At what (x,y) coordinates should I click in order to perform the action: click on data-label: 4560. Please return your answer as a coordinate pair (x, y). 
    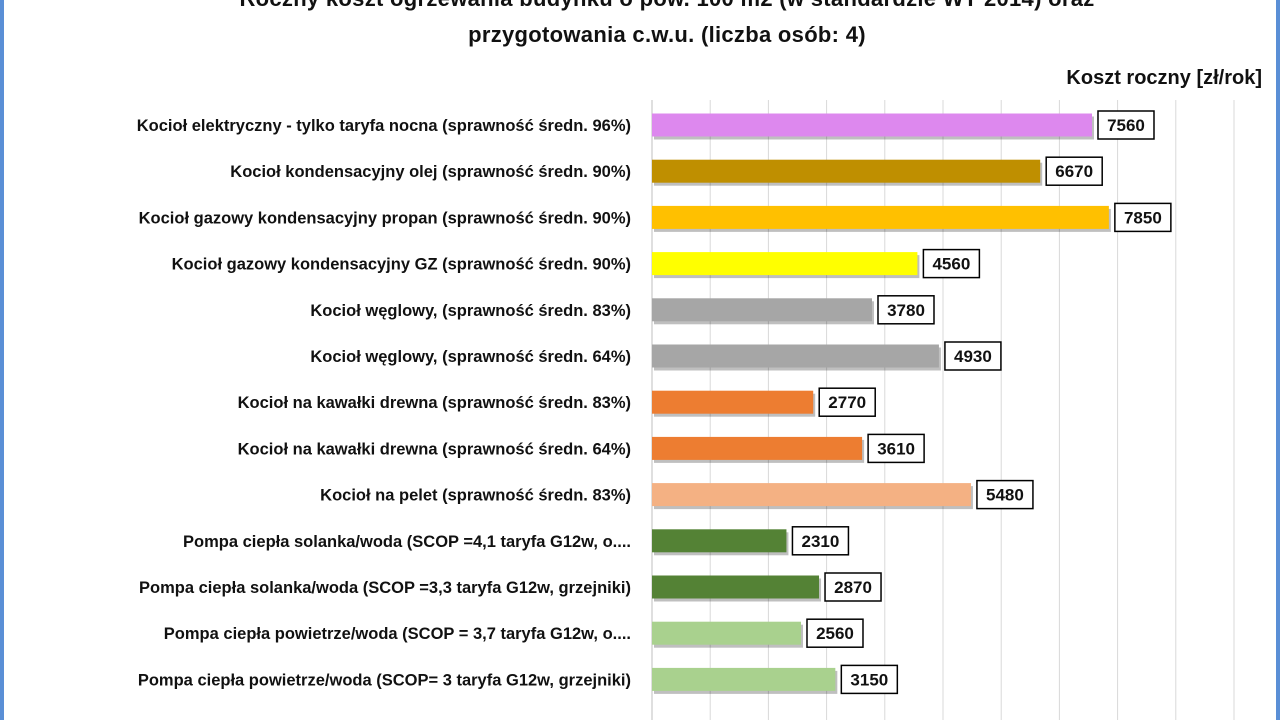
    Looking at the image, I should click on (951, 264).